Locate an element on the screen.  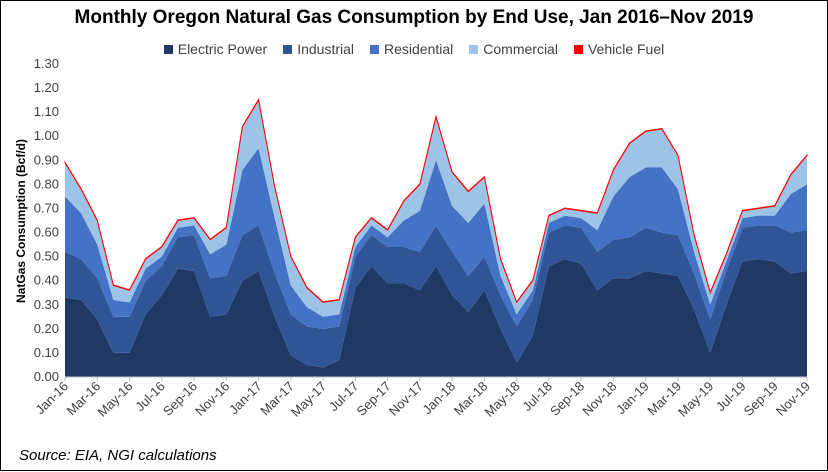
x-tick-label: May-16 is located at coordinates (114, 399).